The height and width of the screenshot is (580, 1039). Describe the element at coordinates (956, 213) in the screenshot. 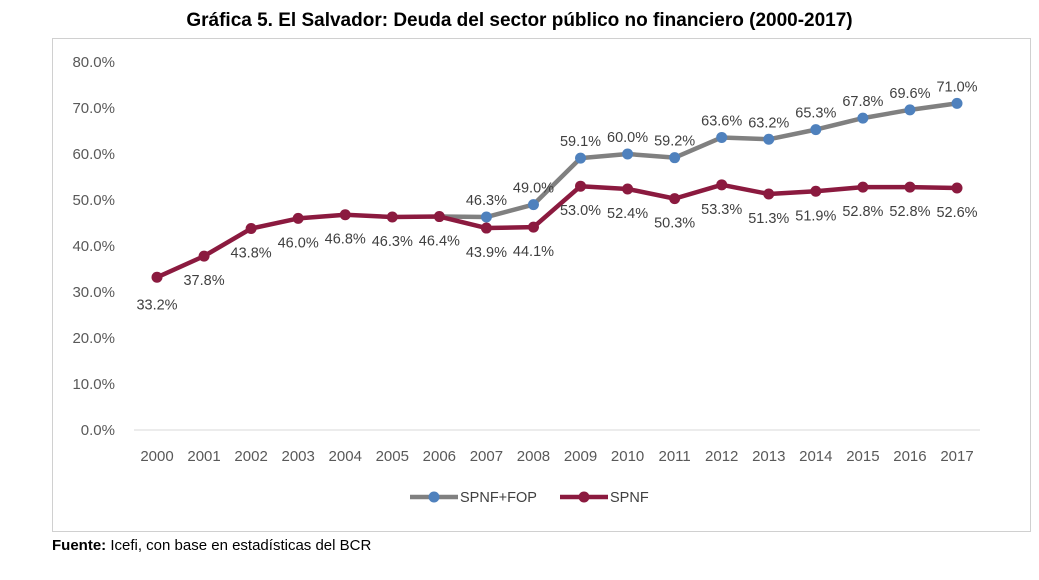

I see `data-label: 52.6%` at that location.